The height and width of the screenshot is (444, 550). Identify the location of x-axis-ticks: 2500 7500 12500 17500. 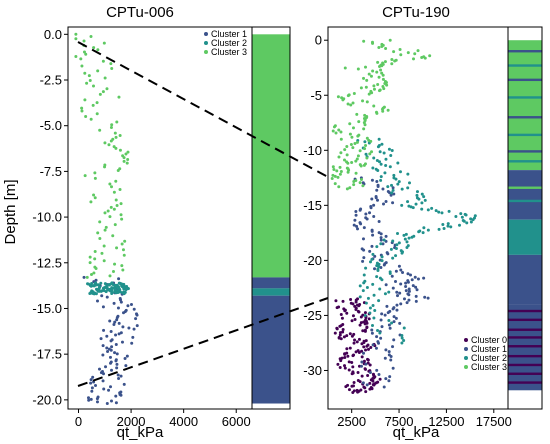
(424, 419).